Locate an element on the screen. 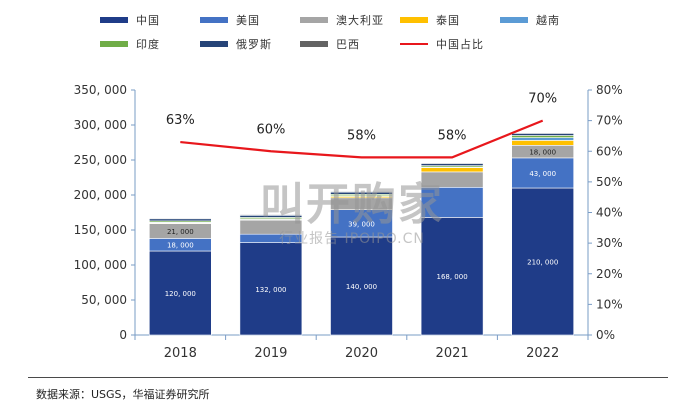  legend-item: 中国 is located at coordinates (130, 20).